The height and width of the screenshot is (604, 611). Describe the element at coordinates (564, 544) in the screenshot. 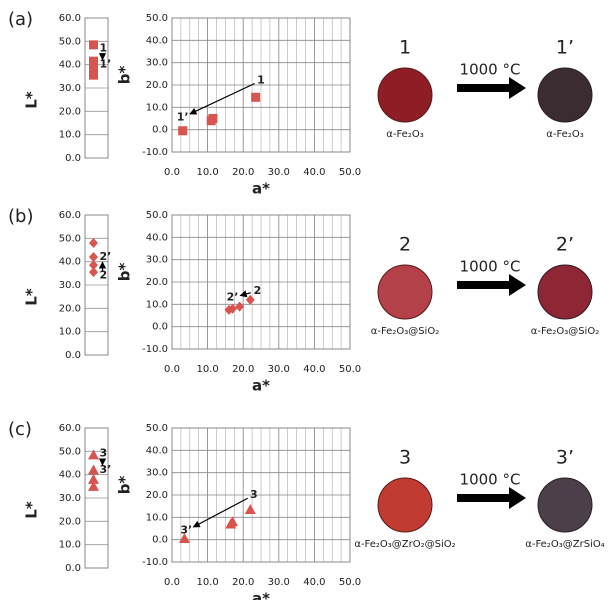

I see `sample-name: α-Fe₂O₃@ZrSiO₄` at that location.